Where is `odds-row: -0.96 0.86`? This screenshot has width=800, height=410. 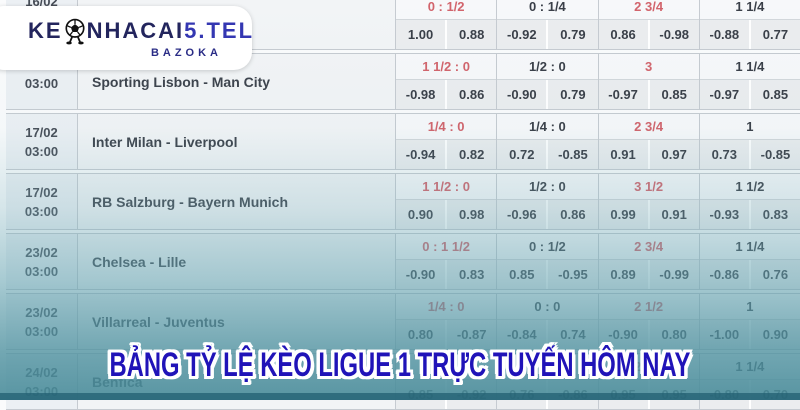 odds-row: -0.96 0.86 is located at coordinates (547, 214).